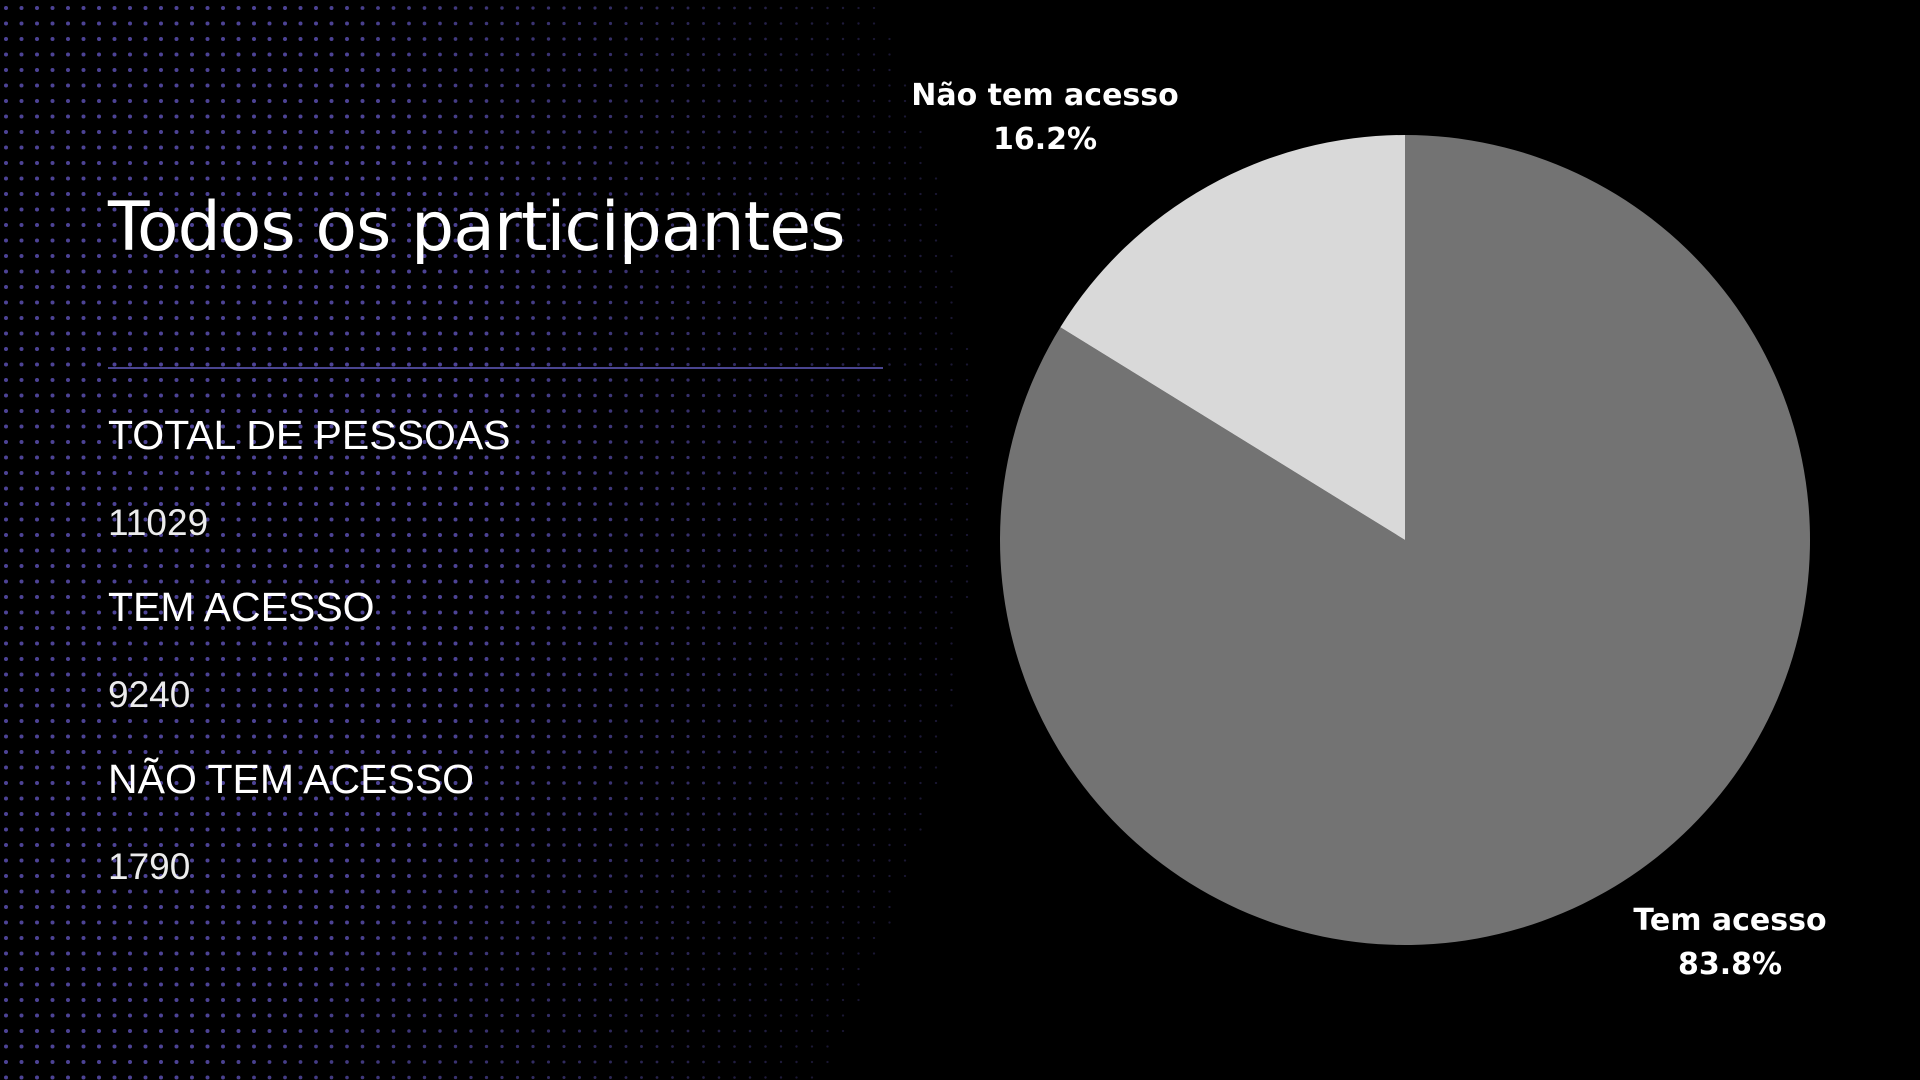  What do you see at coordinates (309, 435) in the screenshot?
I see `stat-label-total: TOTAL DE PESSOAS` at bounding box center [309, 435].